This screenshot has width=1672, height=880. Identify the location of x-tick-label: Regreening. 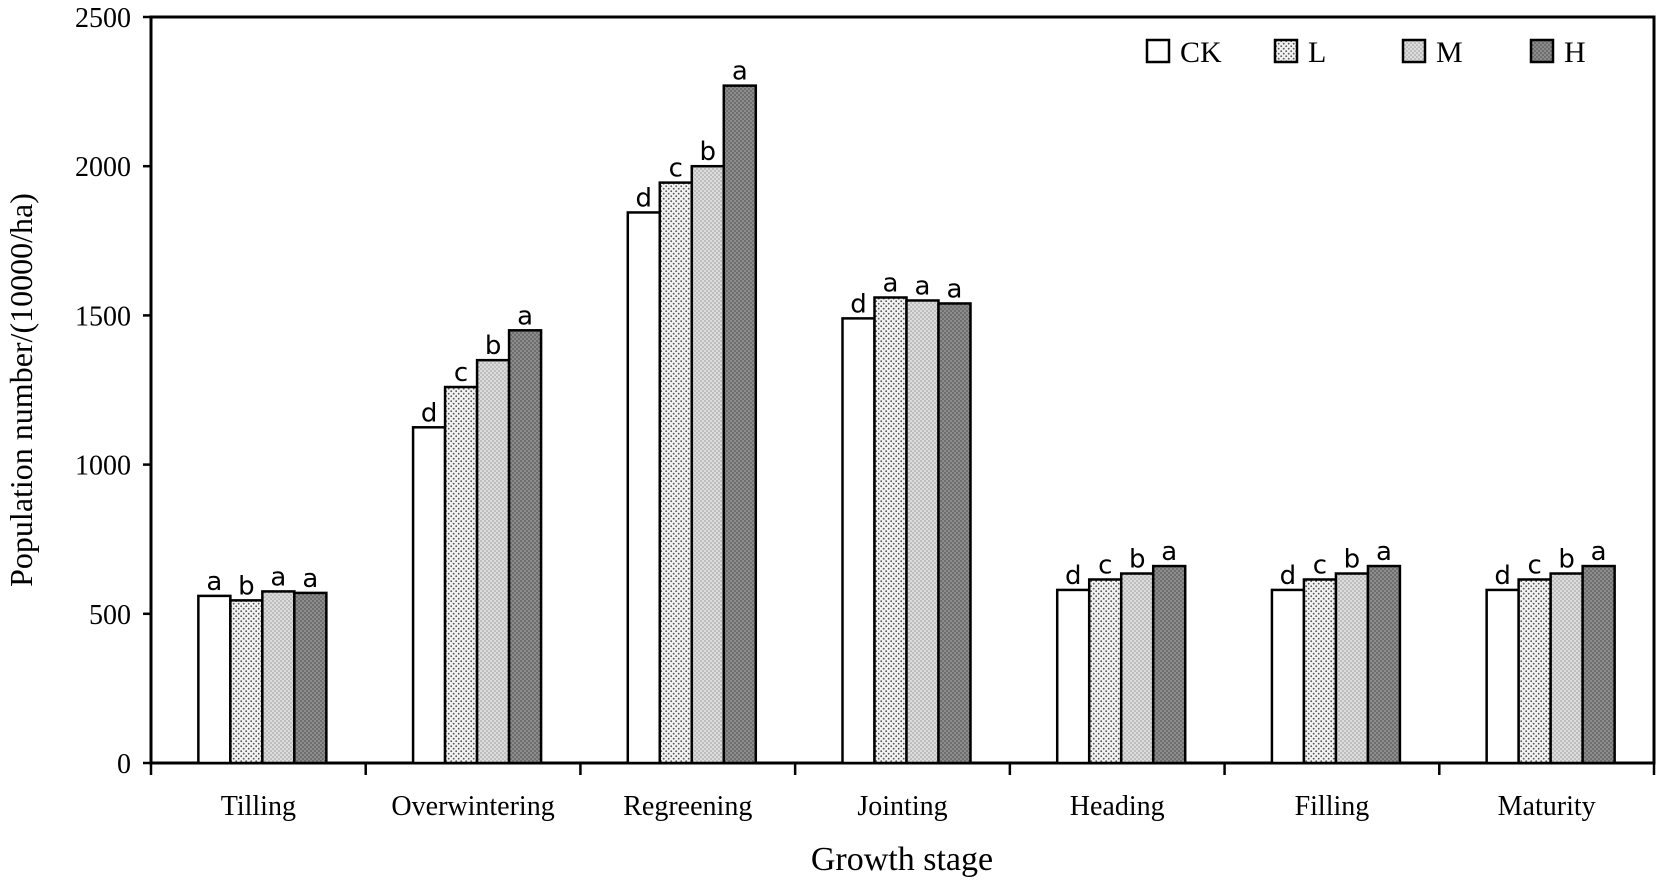
(687, 806).